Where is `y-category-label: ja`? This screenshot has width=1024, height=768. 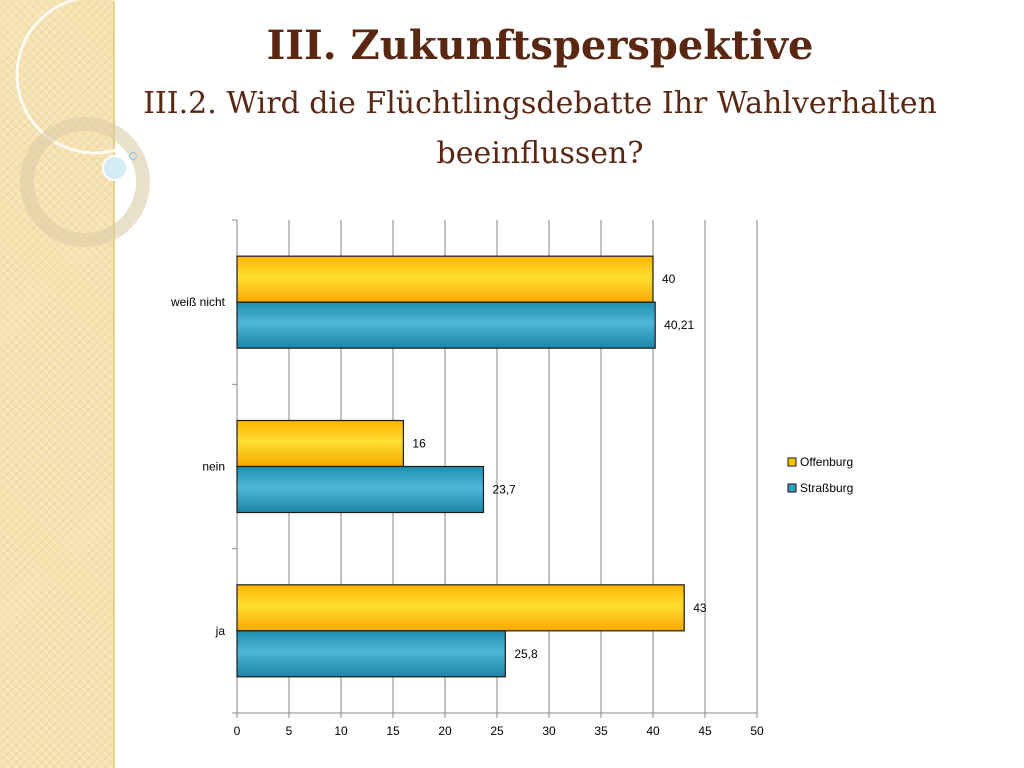 y-category-label: ja is located at coordinates (220, 631).